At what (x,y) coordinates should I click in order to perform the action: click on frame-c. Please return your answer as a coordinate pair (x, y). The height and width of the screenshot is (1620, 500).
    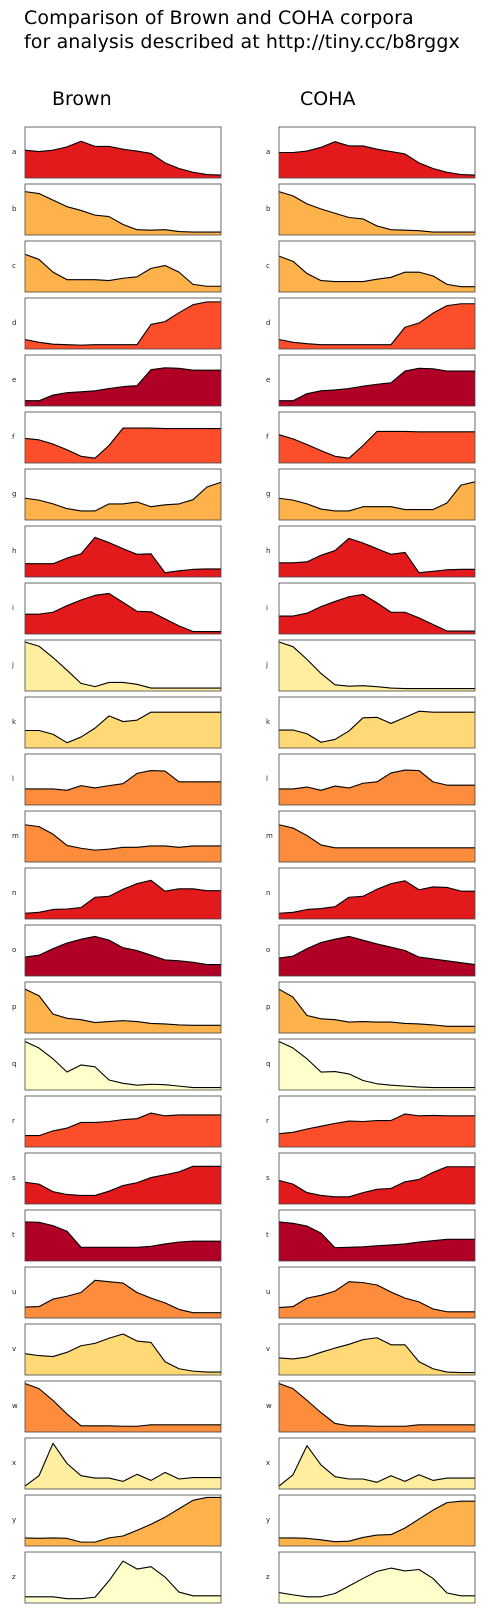
    Looking at the image, I should click on (123, 266).